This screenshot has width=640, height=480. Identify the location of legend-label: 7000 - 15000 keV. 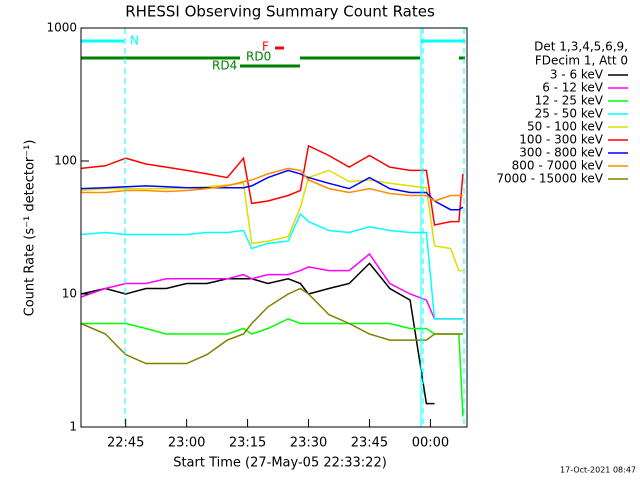
(549, 179).